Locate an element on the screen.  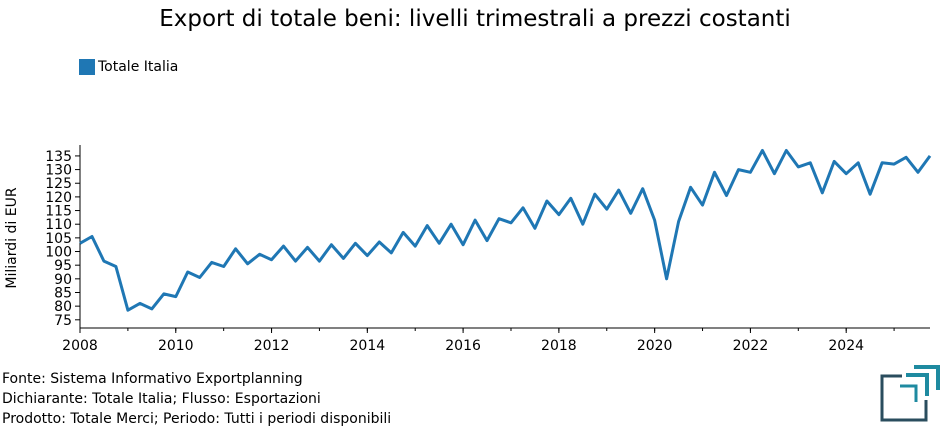
x-tick-label: 2024 is located at coordinates (846, 346).